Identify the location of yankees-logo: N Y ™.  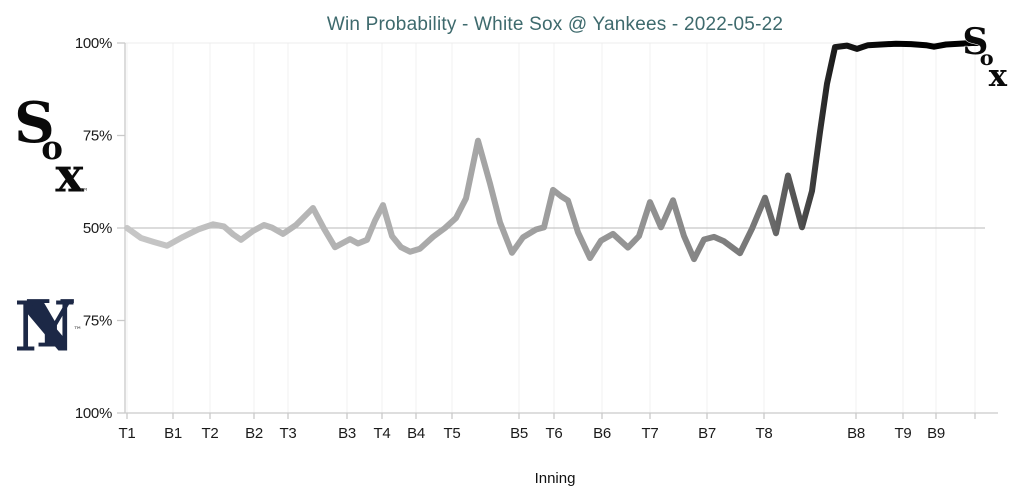
(47, 326).